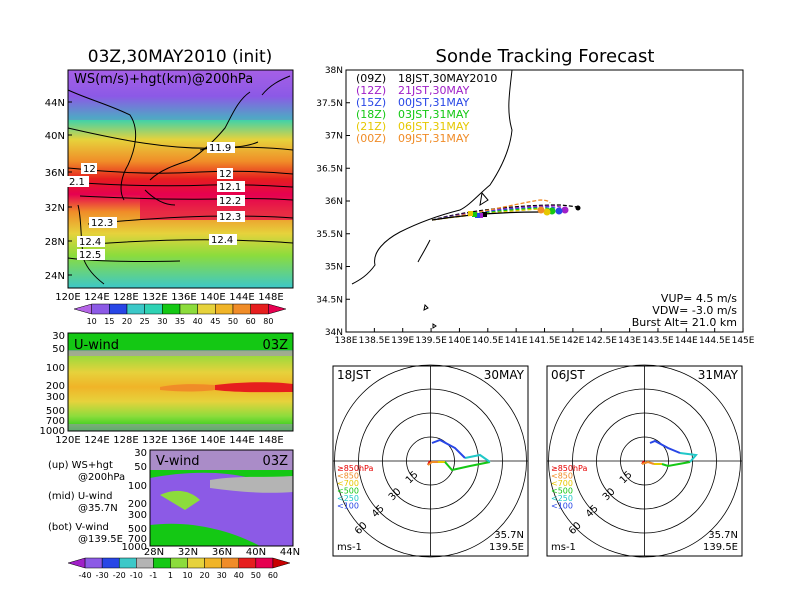 This screenshot has height=612, width=792. What do you see at coordinates (334, 333) in the screenshot?
I see `track-lat-tick: 34N` at bounding box center [334, 333].